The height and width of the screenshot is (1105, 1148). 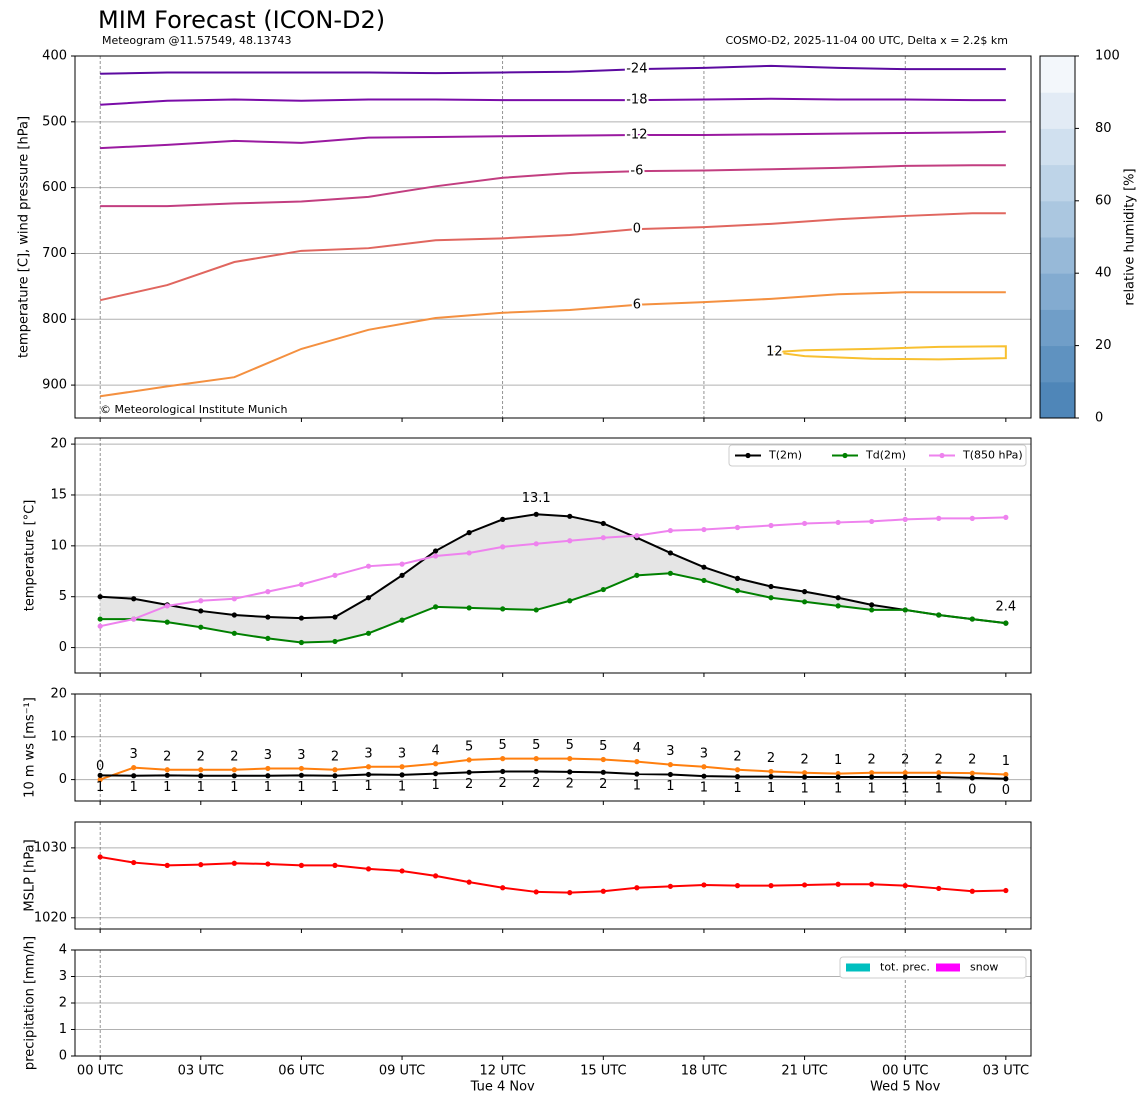 I want to click on annotation: 13.1, so click(x=536, y=498).